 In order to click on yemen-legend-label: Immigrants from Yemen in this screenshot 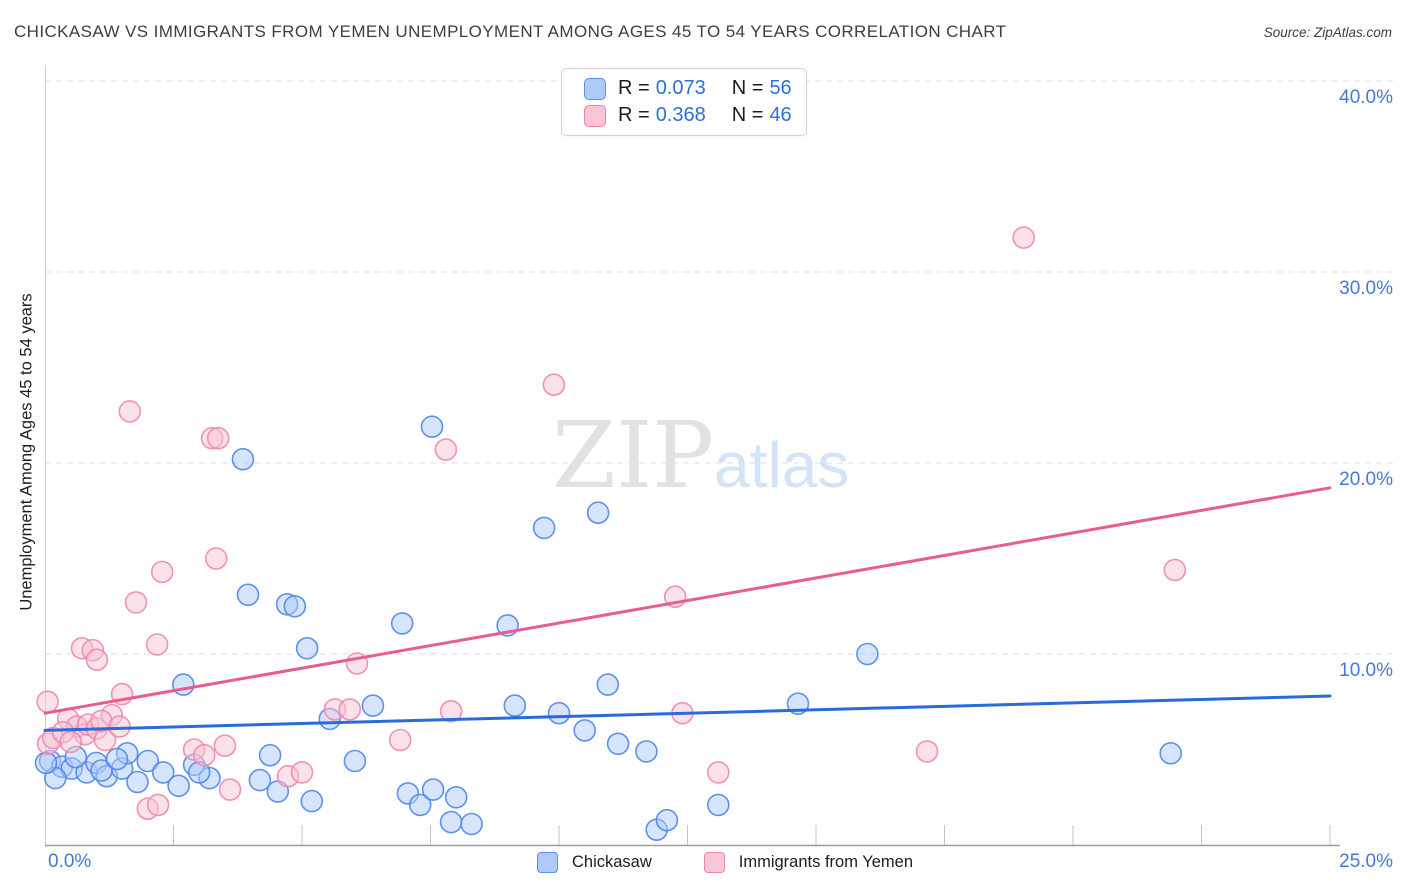, I will do `click(825, 862)`.